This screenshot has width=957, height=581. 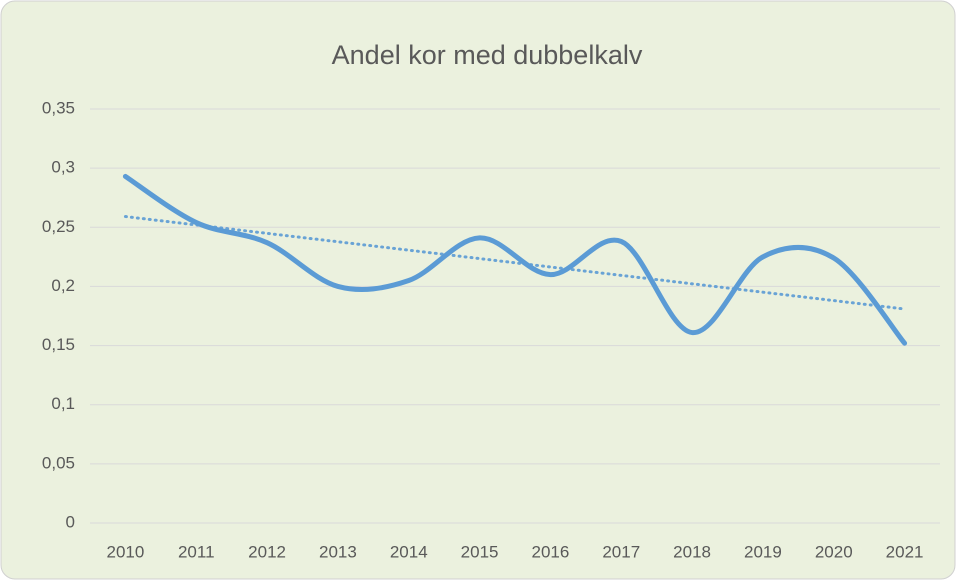 I want to click on x-tick-label: 2010, so click(x=126, y=551).